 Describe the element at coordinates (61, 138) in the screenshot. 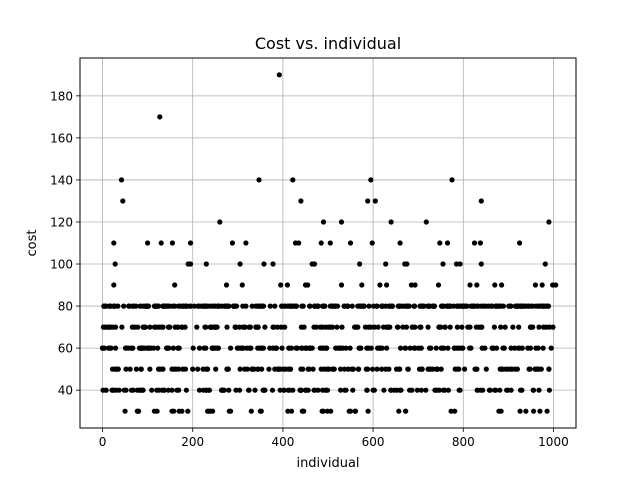

I see `y-tick-label: 160` at that location.